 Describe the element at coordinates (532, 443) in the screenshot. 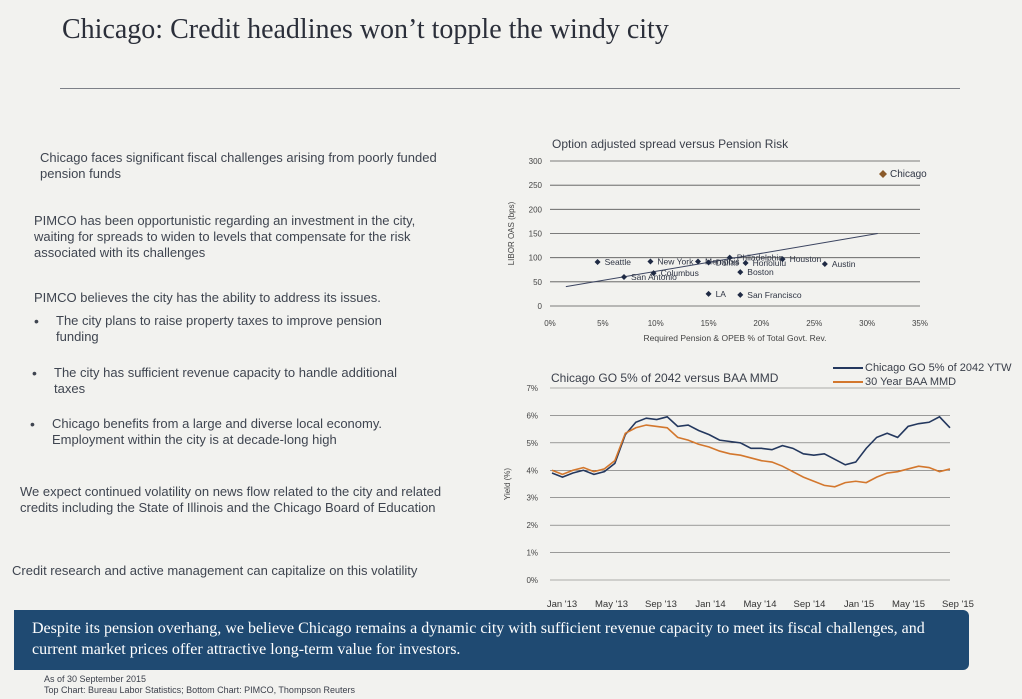

I see `y-tick-label: 5%` at that location.